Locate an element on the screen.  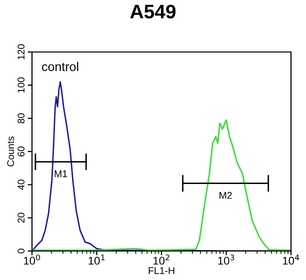
x-tick-label: 10$^{2}$ is located at coordinates (161, 259).